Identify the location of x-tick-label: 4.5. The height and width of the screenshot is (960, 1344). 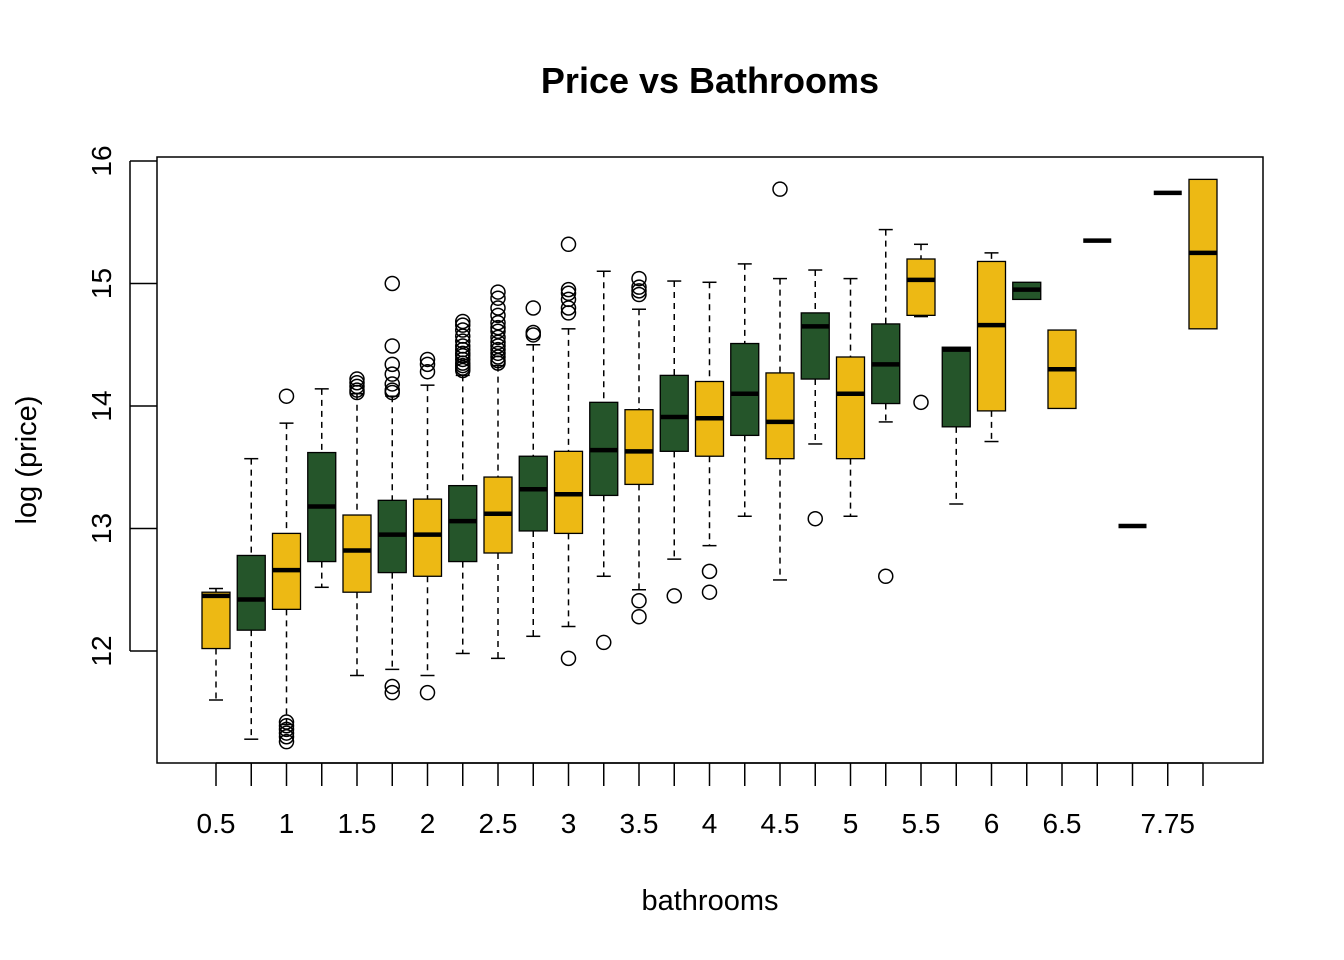
(780, 823).